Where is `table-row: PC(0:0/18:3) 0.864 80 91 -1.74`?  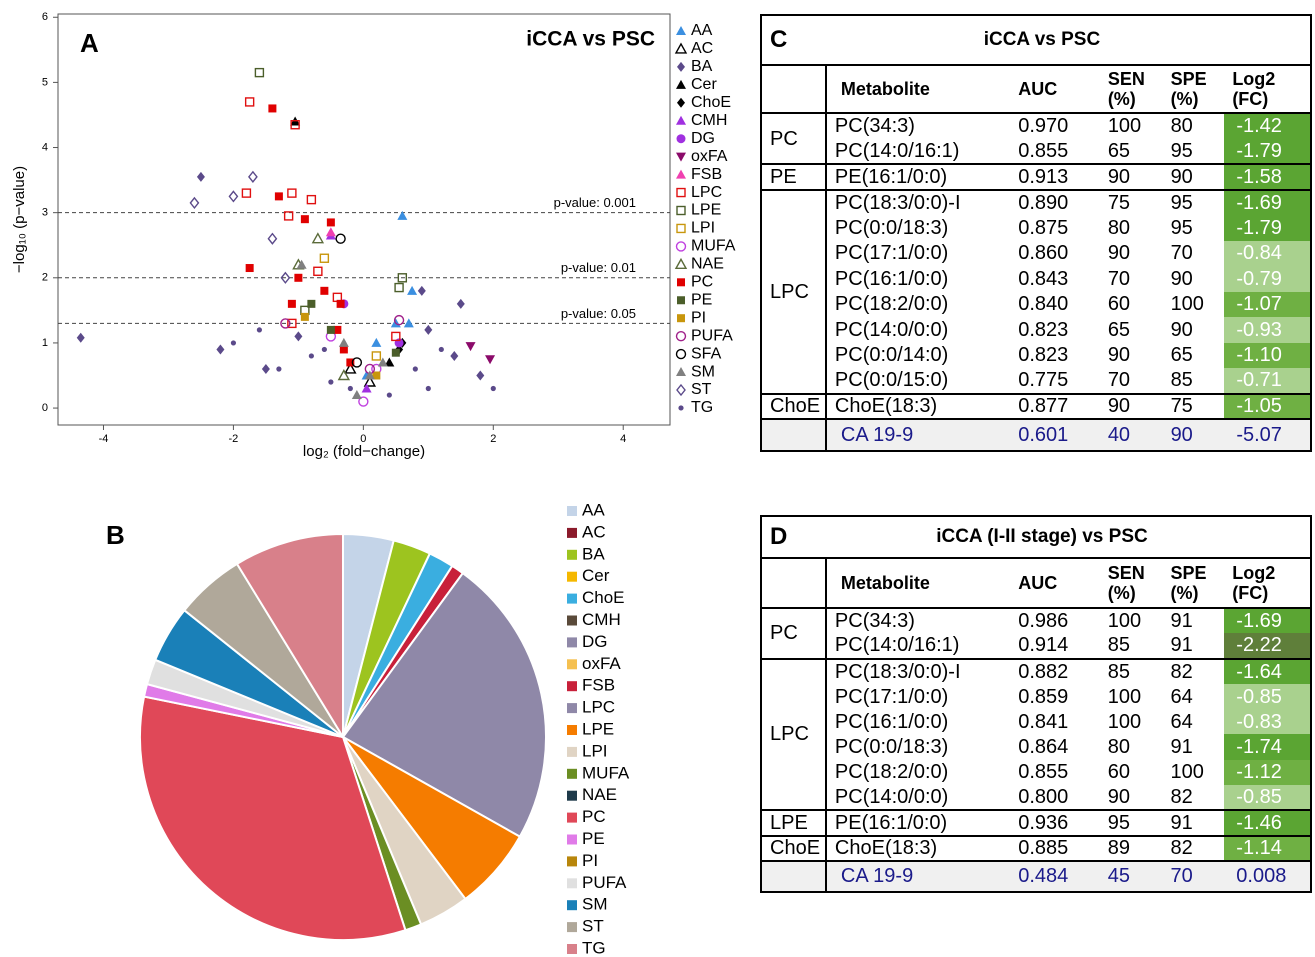
table-row: PC(0:0/18:3) 0.864 80 91 -1.74 is located at coordinates (1036, 747).